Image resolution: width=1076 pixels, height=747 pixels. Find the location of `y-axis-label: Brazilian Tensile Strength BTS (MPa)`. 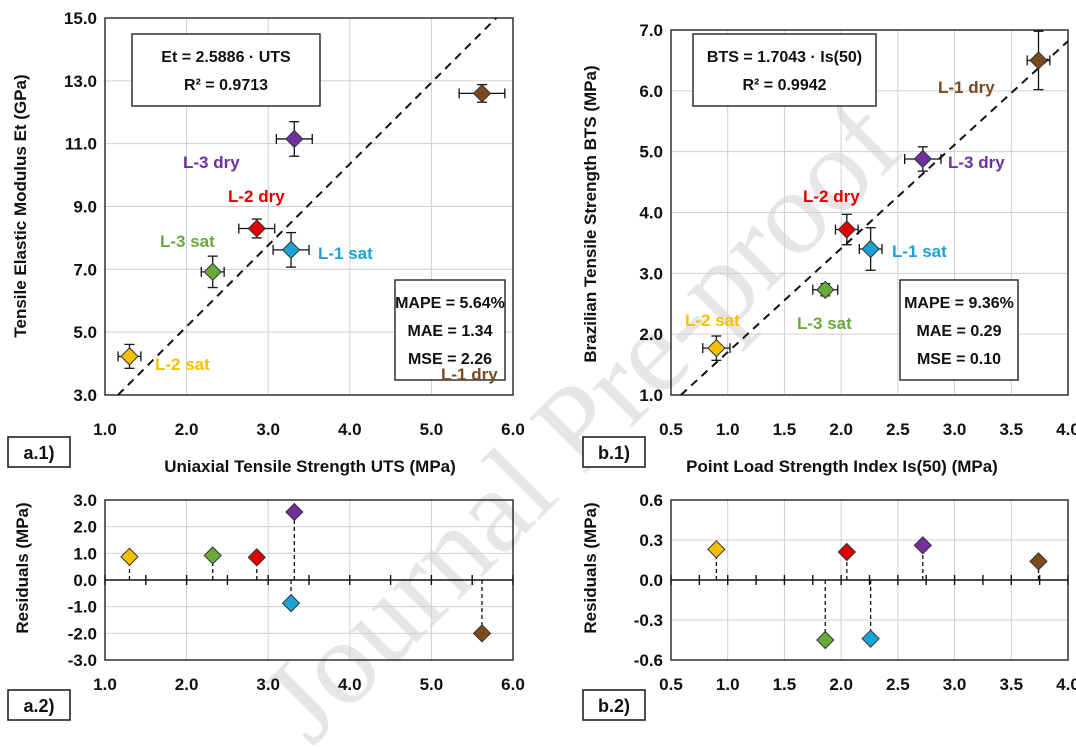

y-axis-label: Brazilian Tensile Strength BTS (MPa) is located at coordinates (590, 213).